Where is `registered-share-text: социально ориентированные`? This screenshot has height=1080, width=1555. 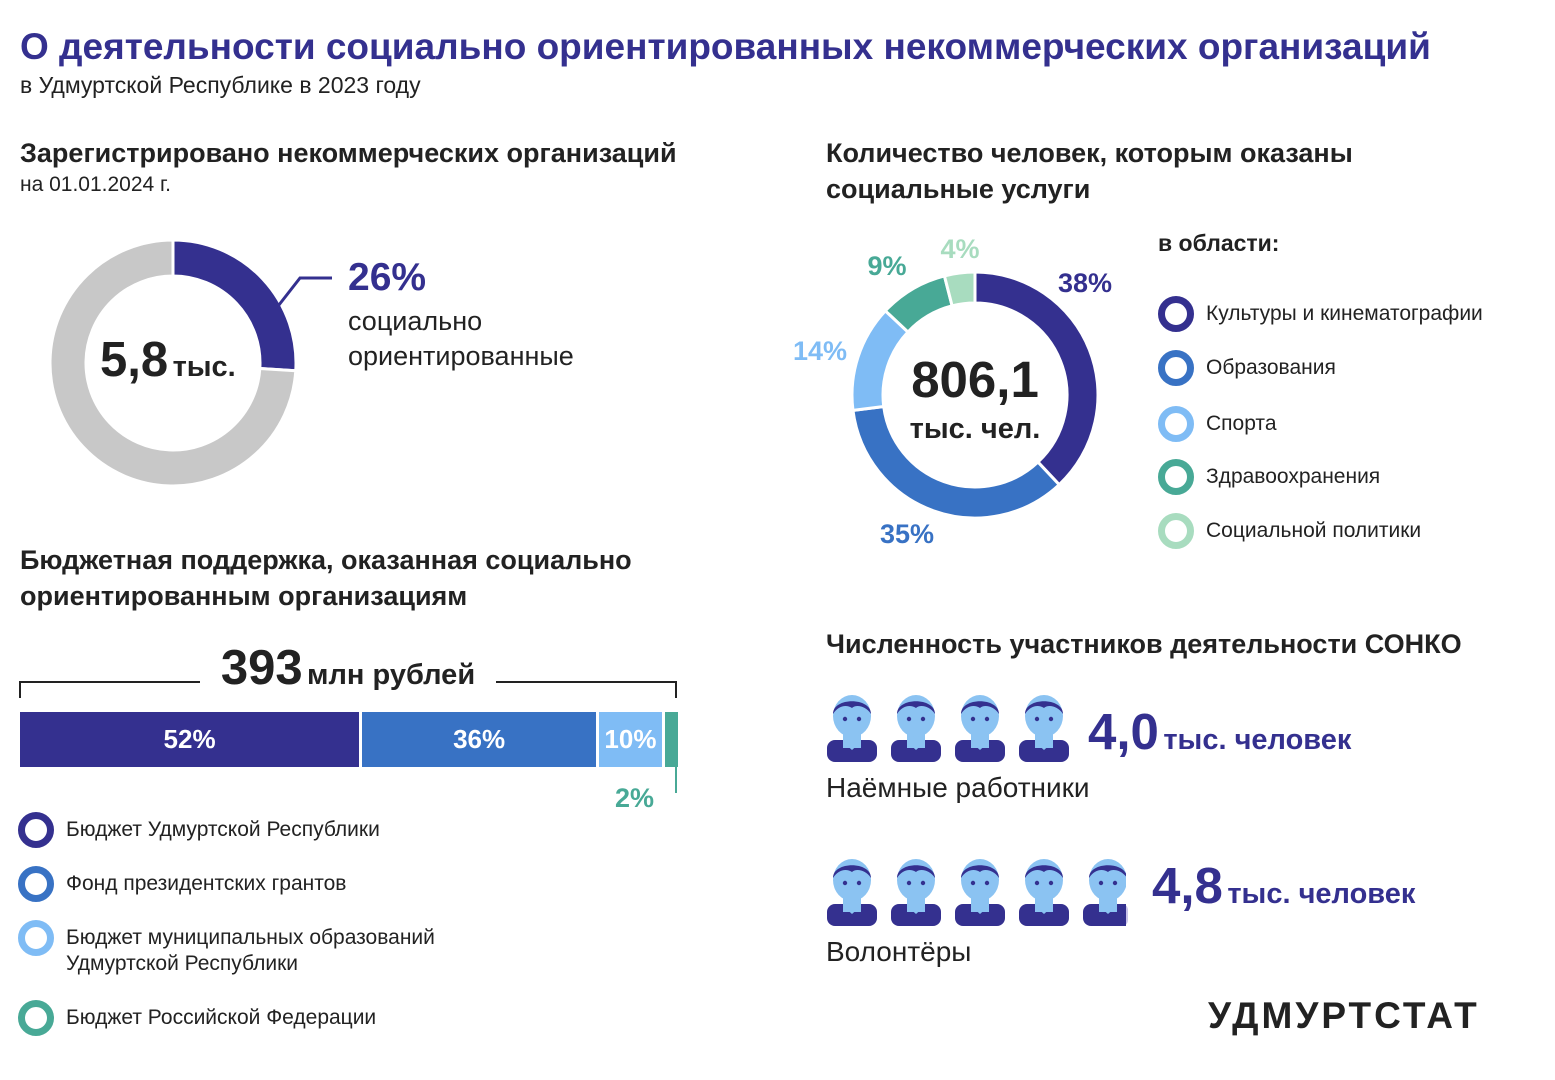 registered-share-text: социально ориентированные is located at coordinates (461, 339).